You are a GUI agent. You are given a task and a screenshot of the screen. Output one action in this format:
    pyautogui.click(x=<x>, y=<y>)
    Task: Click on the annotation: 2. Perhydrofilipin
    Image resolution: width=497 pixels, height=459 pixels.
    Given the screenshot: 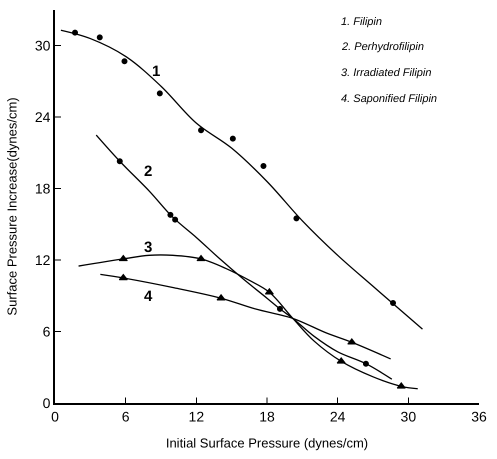 What is the action you would take?
    pyautogui.click(x=382, y=47)
    